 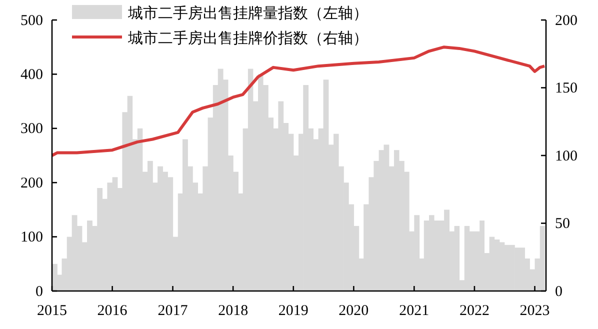 I want to click on x-tick-label: 2023, so click(x=535, y=311).